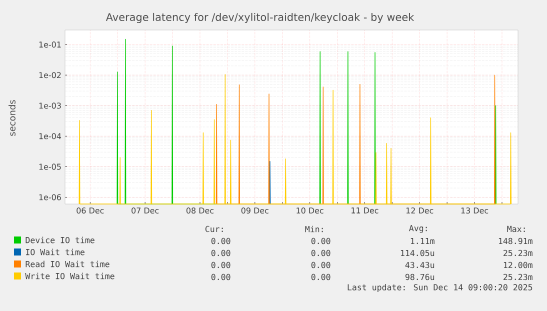 This screenshot has height=311, width=547. What do you see at coordinates (12, 118) in the screenshot?
I see `y-axis-title: seconds` at bounding box center [12, 118].